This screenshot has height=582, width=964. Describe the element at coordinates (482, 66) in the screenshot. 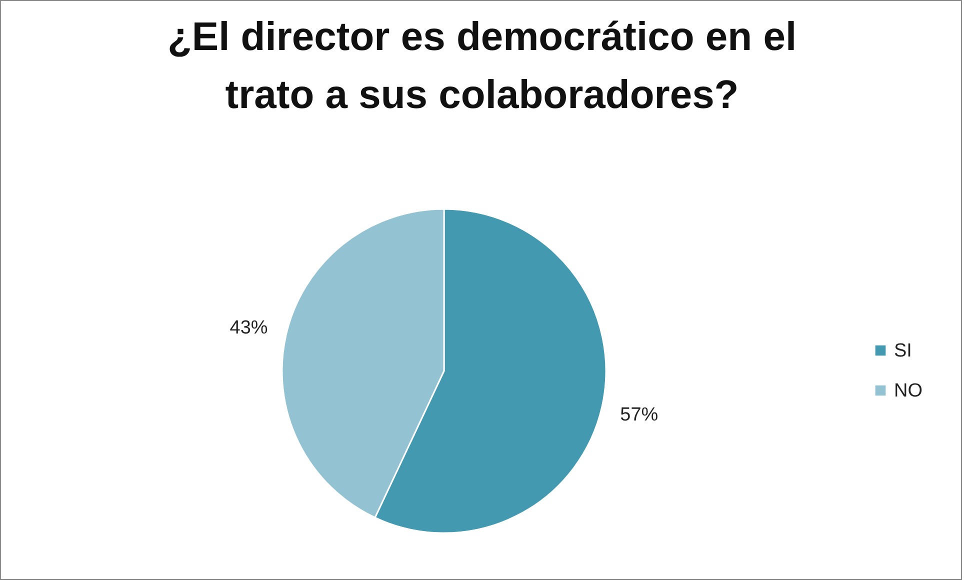

I see `chart-title: ¿El director es democrático en el trato a sus colaboradores?` at that location.